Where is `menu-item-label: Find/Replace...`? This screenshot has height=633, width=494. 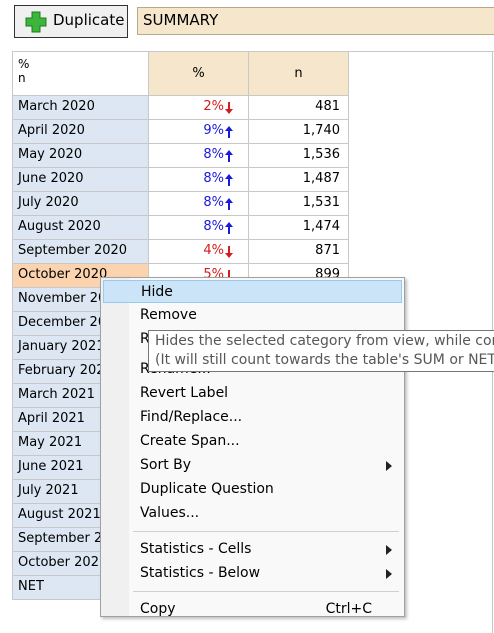 menu-item-label: Find/Replace... is located at coordinates (191, 417).